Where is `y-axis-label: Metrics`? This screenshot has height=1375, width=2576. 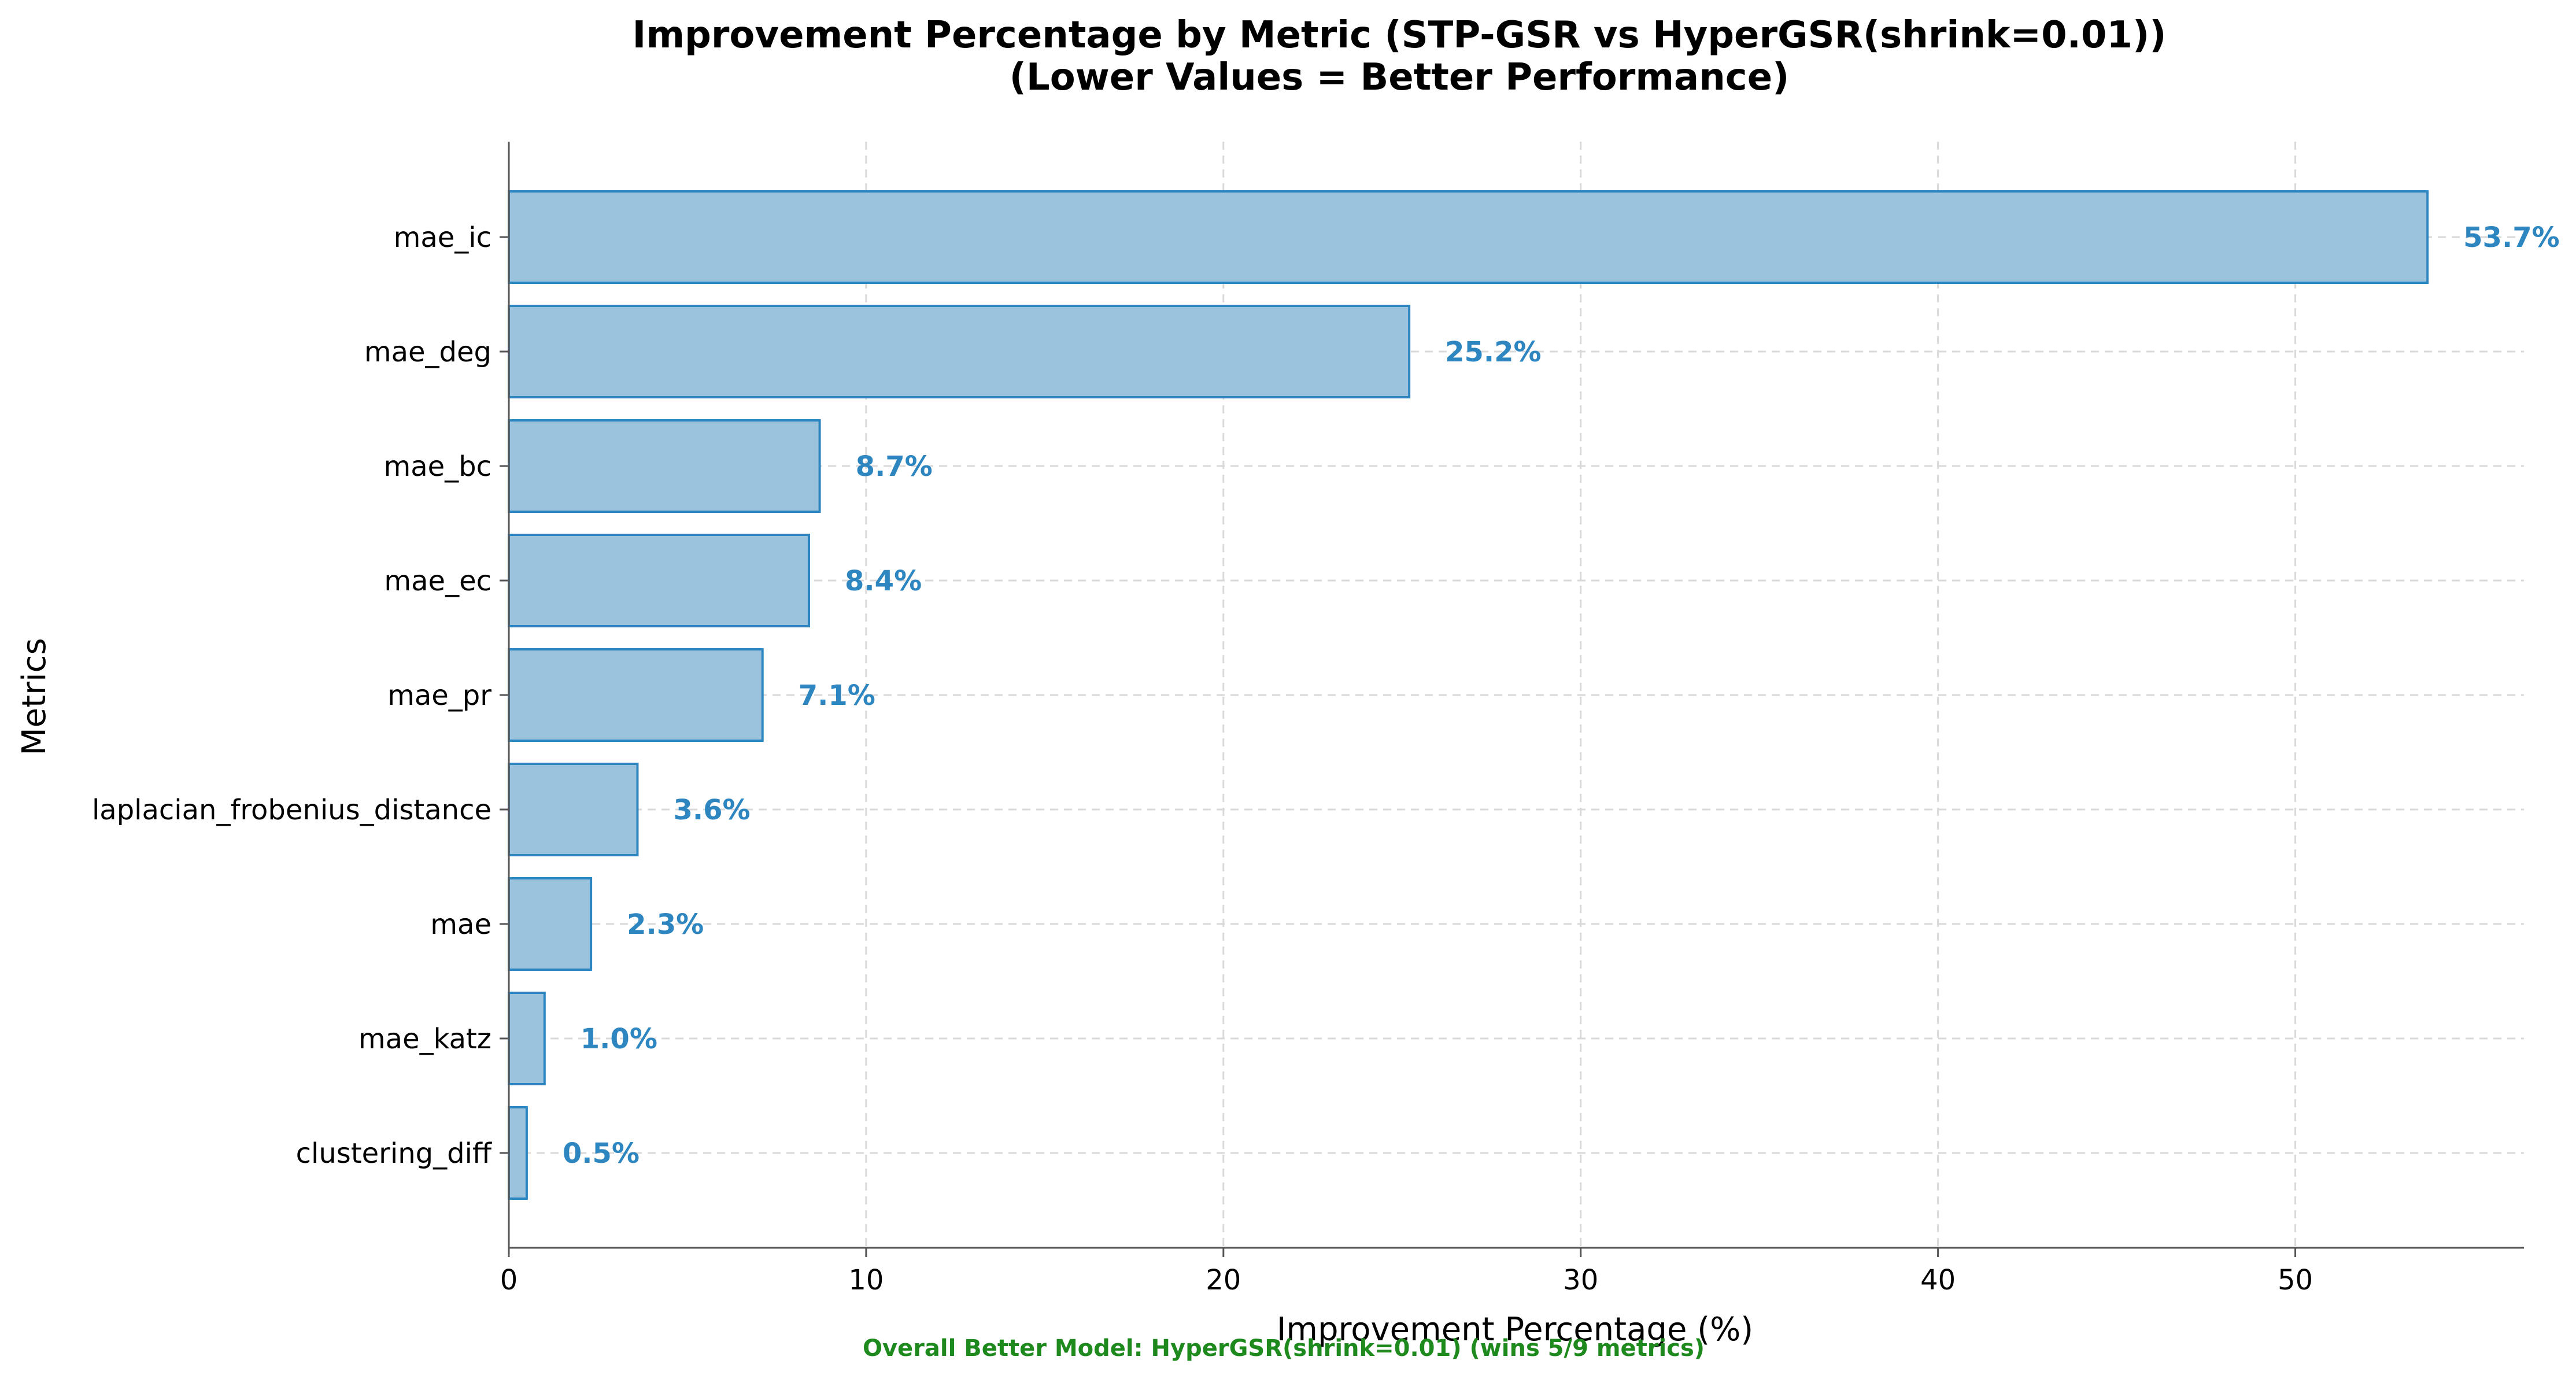 y-axis-label: Metrics is located at coordinates (34, 696).